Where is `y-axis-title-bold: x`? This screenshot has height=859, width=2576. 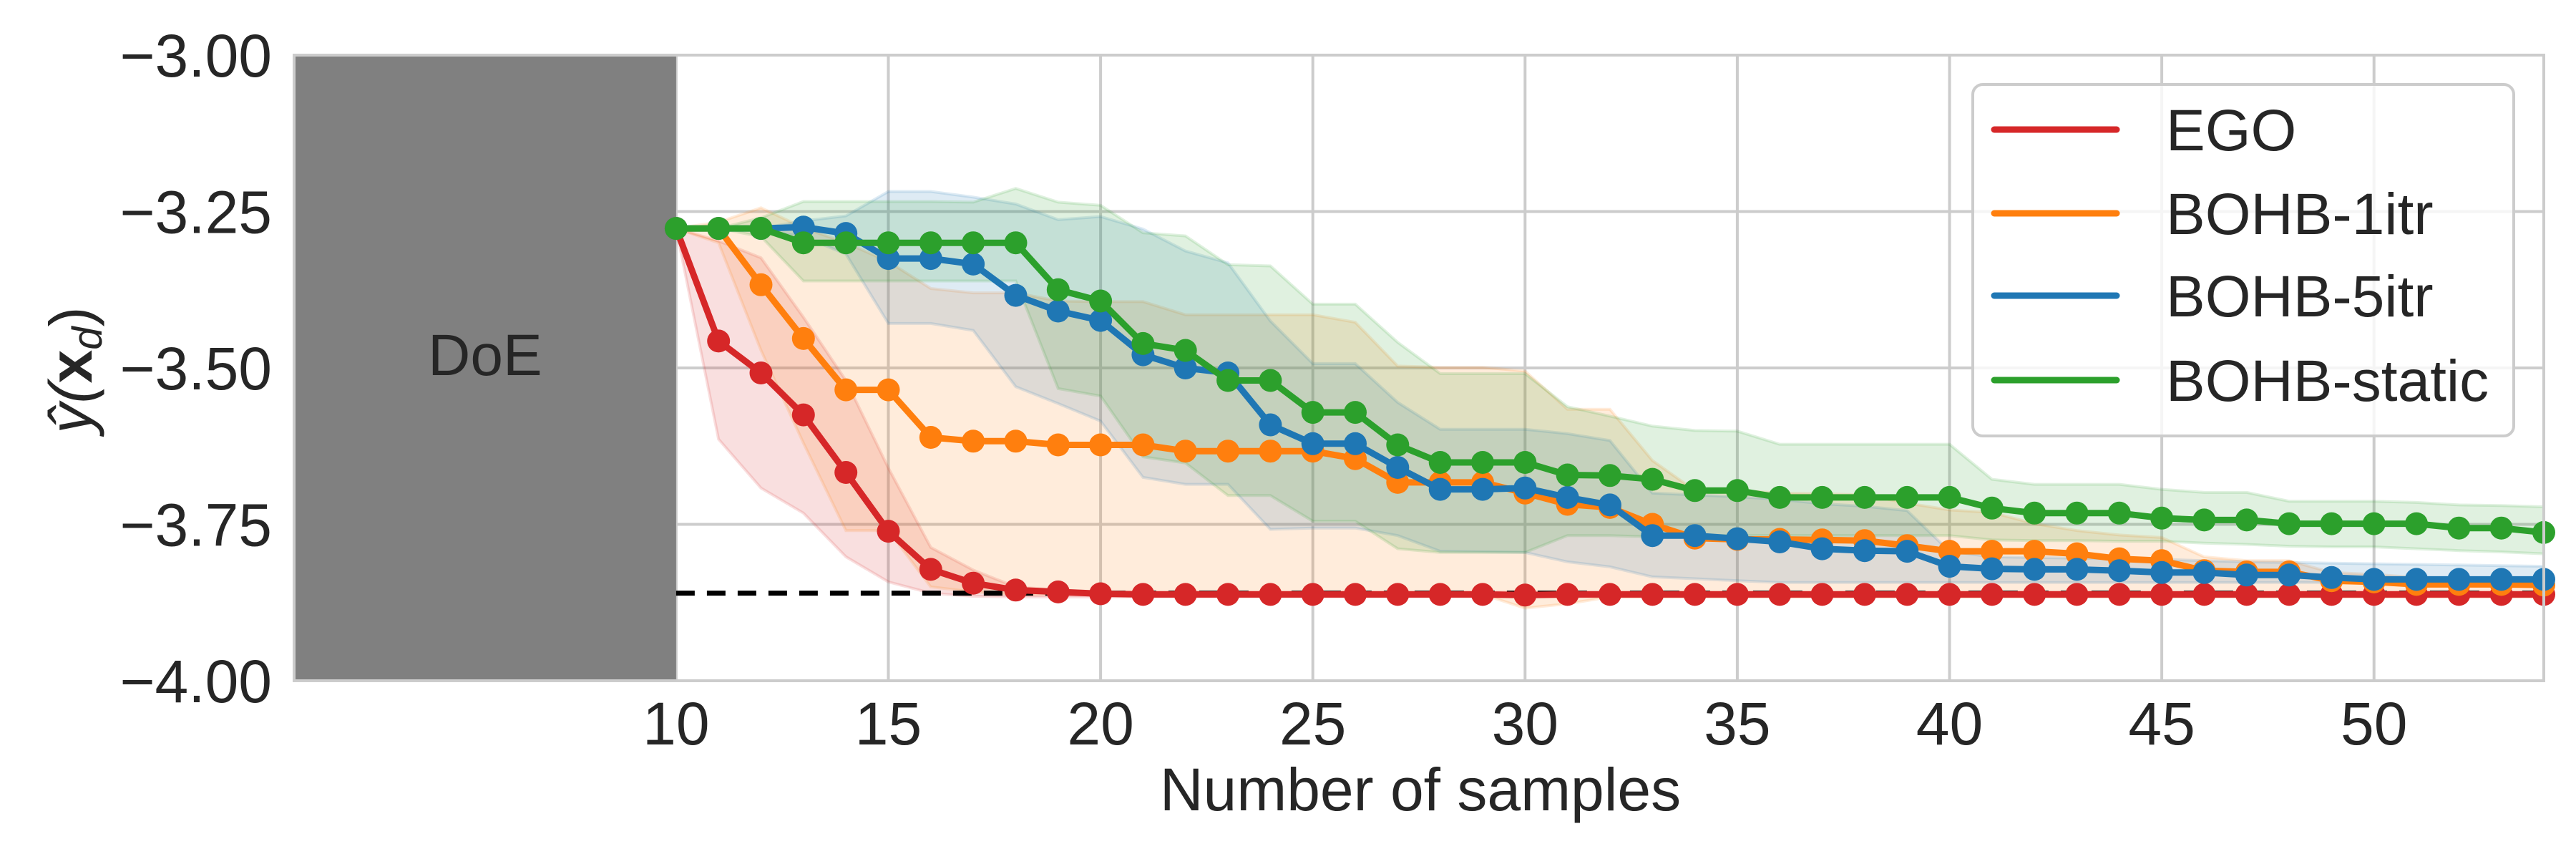 y-axis-title-bold: x is located at coordinates (70, 366).